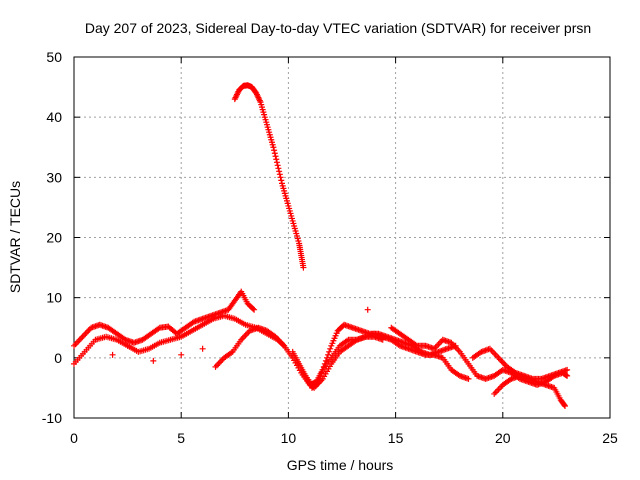  I want to click on x-tick-label: 5, so click(181, 438).